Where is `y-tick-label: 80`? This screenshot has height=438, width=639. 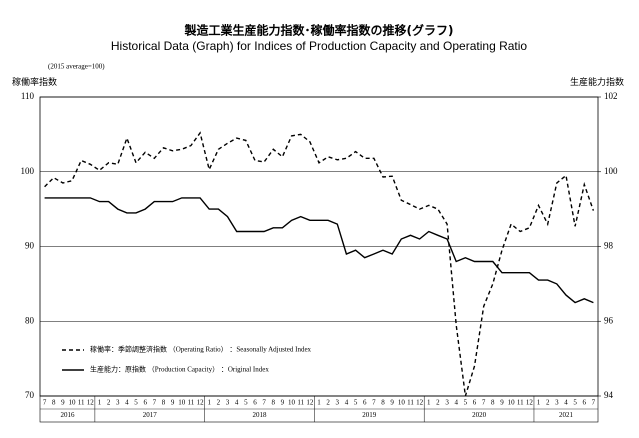
y-tick-label: 80 is located at coordinates (30, 320).